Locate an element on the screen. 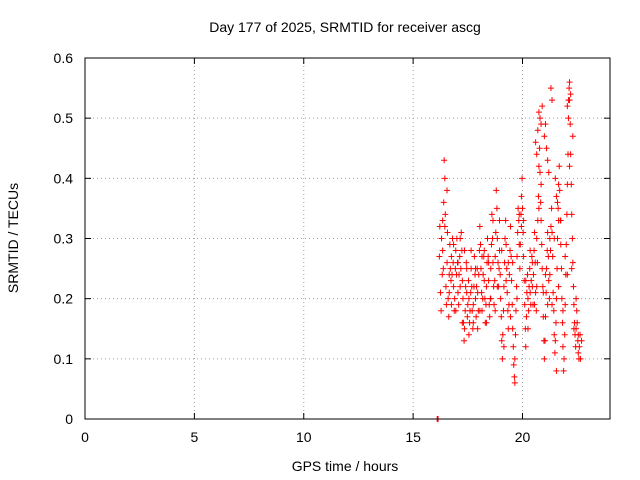 This screenshot has width=640, height=480. y-tick-label: 0.3 is located at coordinates (64, 239).